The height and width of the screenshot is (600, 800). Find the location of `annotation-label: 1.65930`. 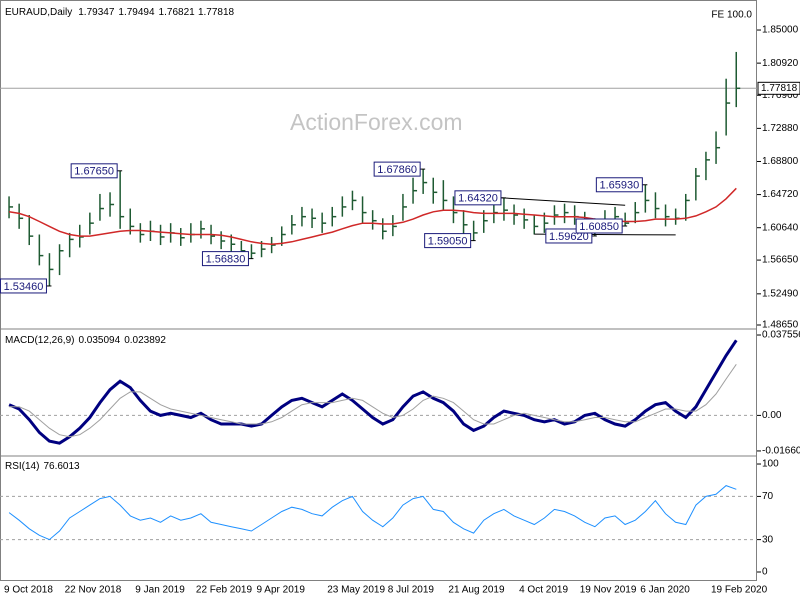

annotation-label: 1.65930 is located at coordinates (619, 186).